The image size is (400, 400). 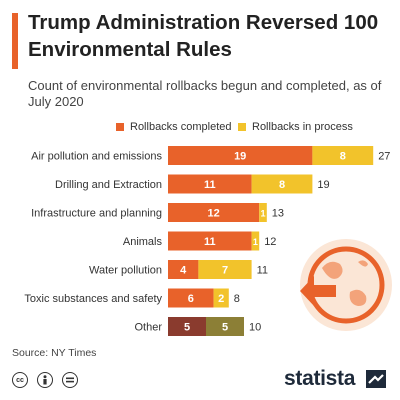 I want to click on data-label-in-process: 5, so click(x=225, y=328).